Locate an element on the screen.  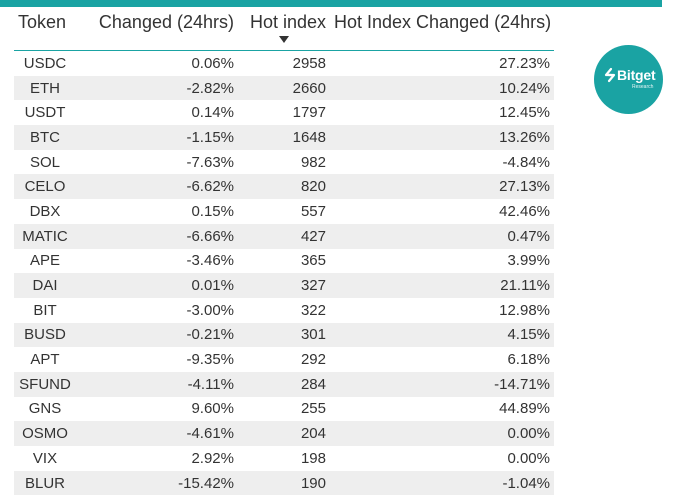
hot-index-cell: 190 is located at coordinates (284, 483).